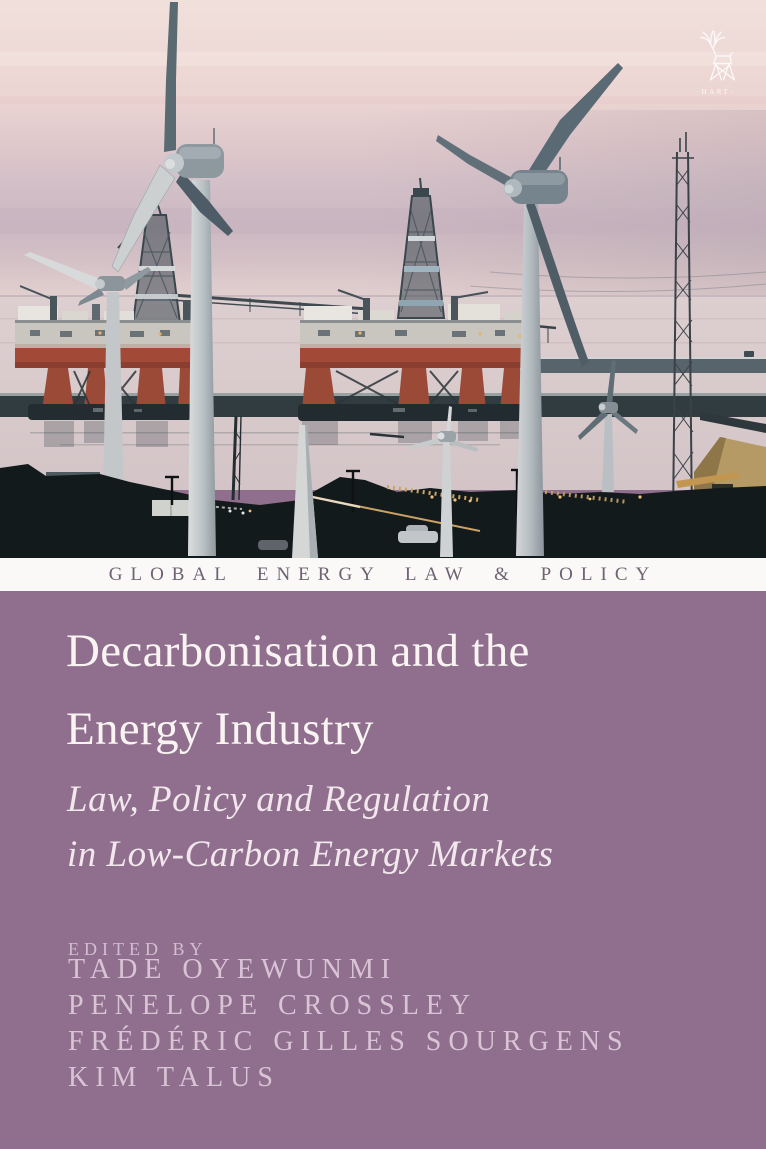 This screenshot has height=1149, width=766. Describe the element at coordinates (233, 969) in the screenshot. I see `editor-name: TADE OYEWUNMI` at that location.